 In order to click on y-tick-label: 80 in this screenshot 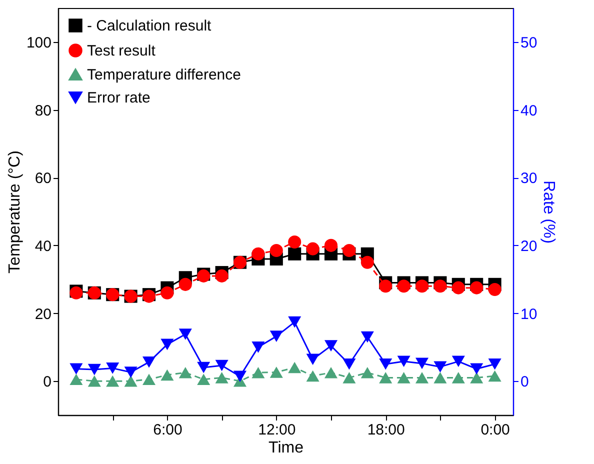, I will do `click(43, 111)`.